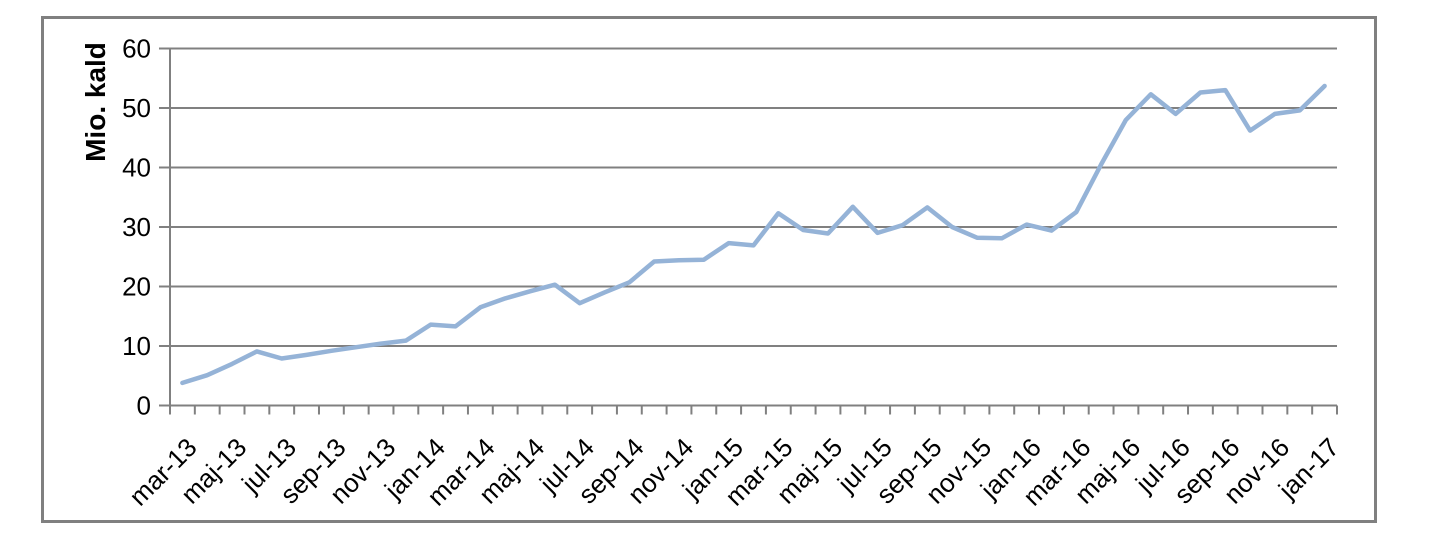 This screenshot has width=1446, height=545. I want to click on y-tick-label: 20, so click(136, 287).